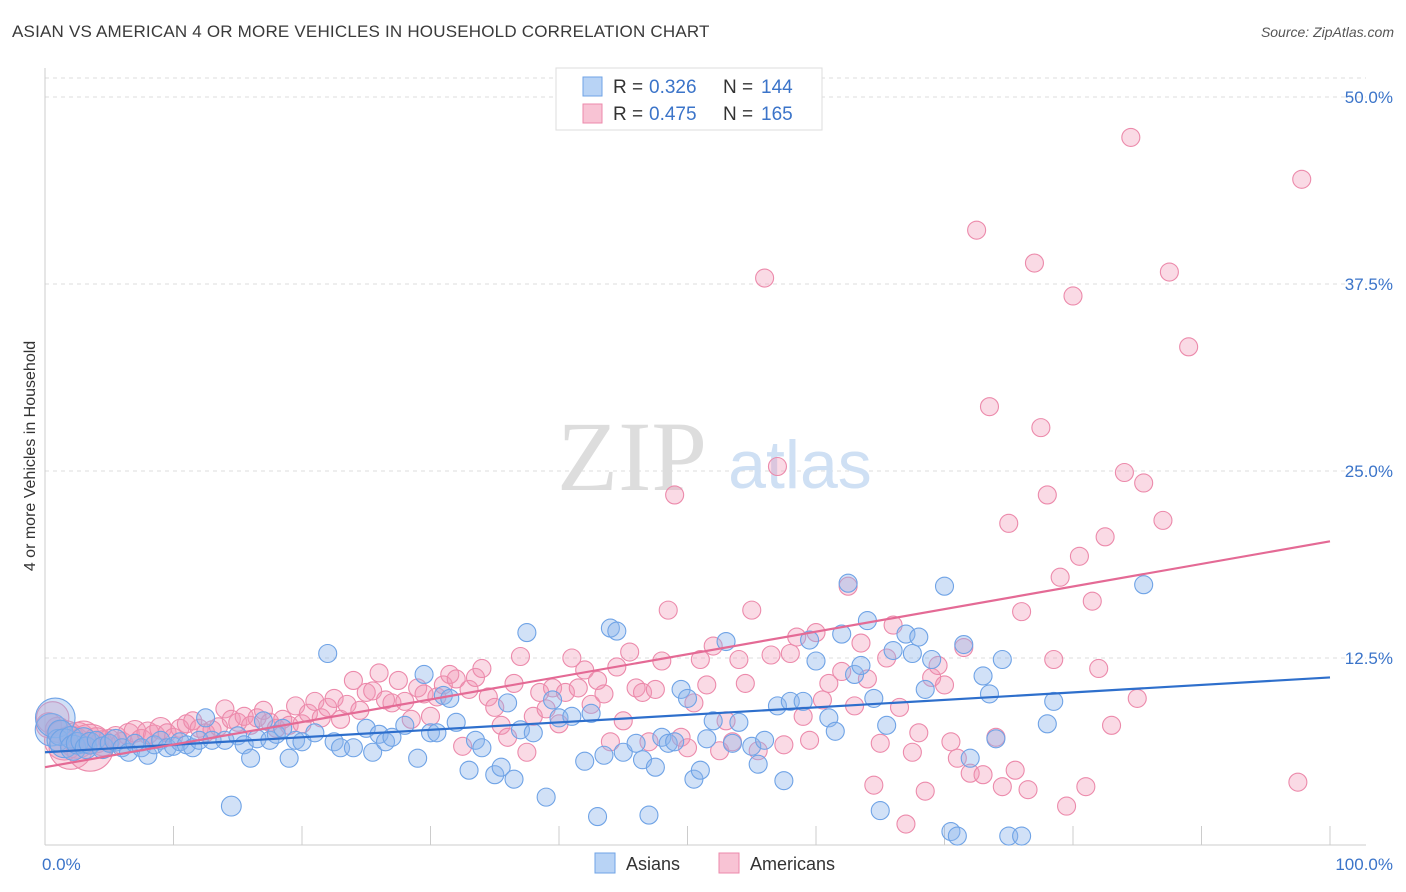 The width and height of the screenshot is (1406, 892). What do you see at coordinates (738, 87) in the screenshot?
I see `legend-n-label-asians: N =` at bounding box center [738, 87].